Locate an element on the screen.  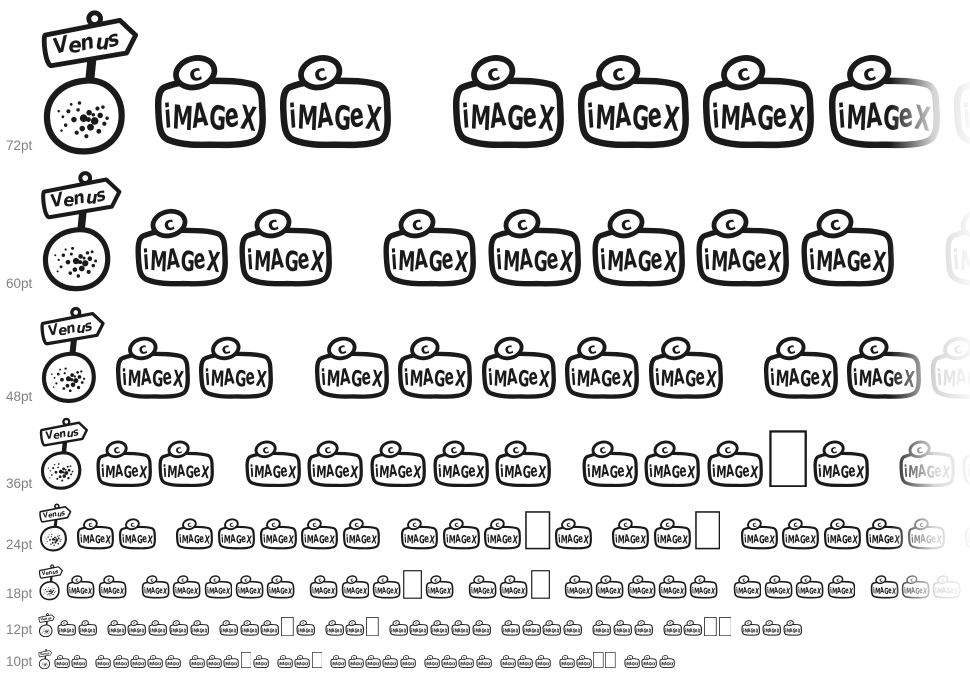
waterfall-row-10pt: 10pt Venus is located at coordinates (485, 657).